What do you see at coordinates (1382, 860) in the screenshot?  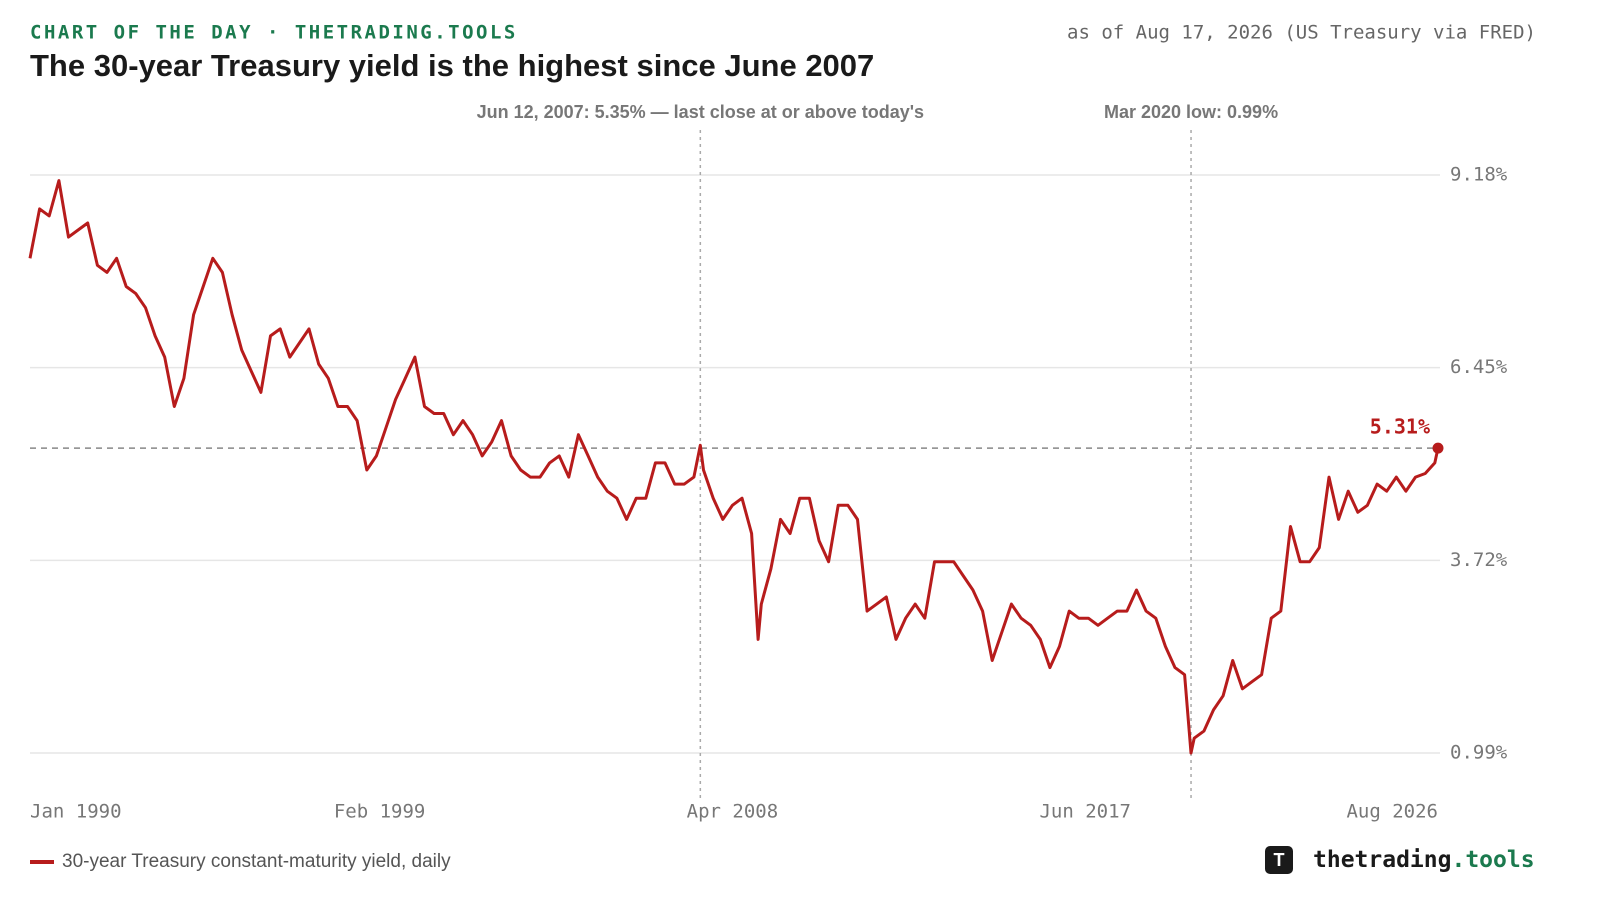 I see `brand-name: thetrading` at bounding box center [1382, 860].